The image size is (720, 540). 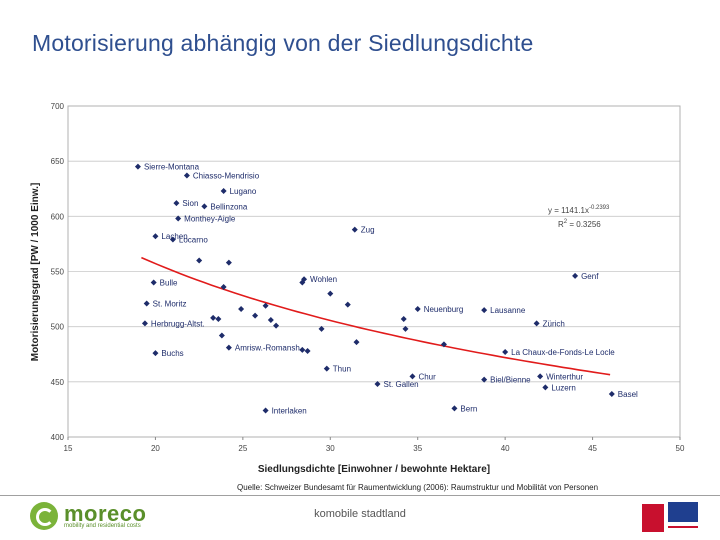 I want to click on y-tick-label: 550, so click(x=58, y=272).